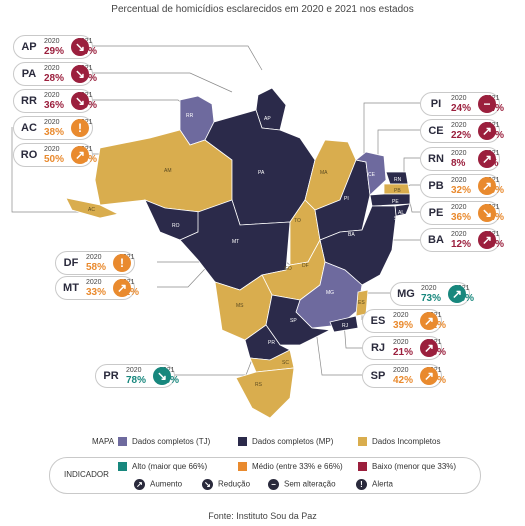  I want to click on value-2020: 78%, so click(136, 380).